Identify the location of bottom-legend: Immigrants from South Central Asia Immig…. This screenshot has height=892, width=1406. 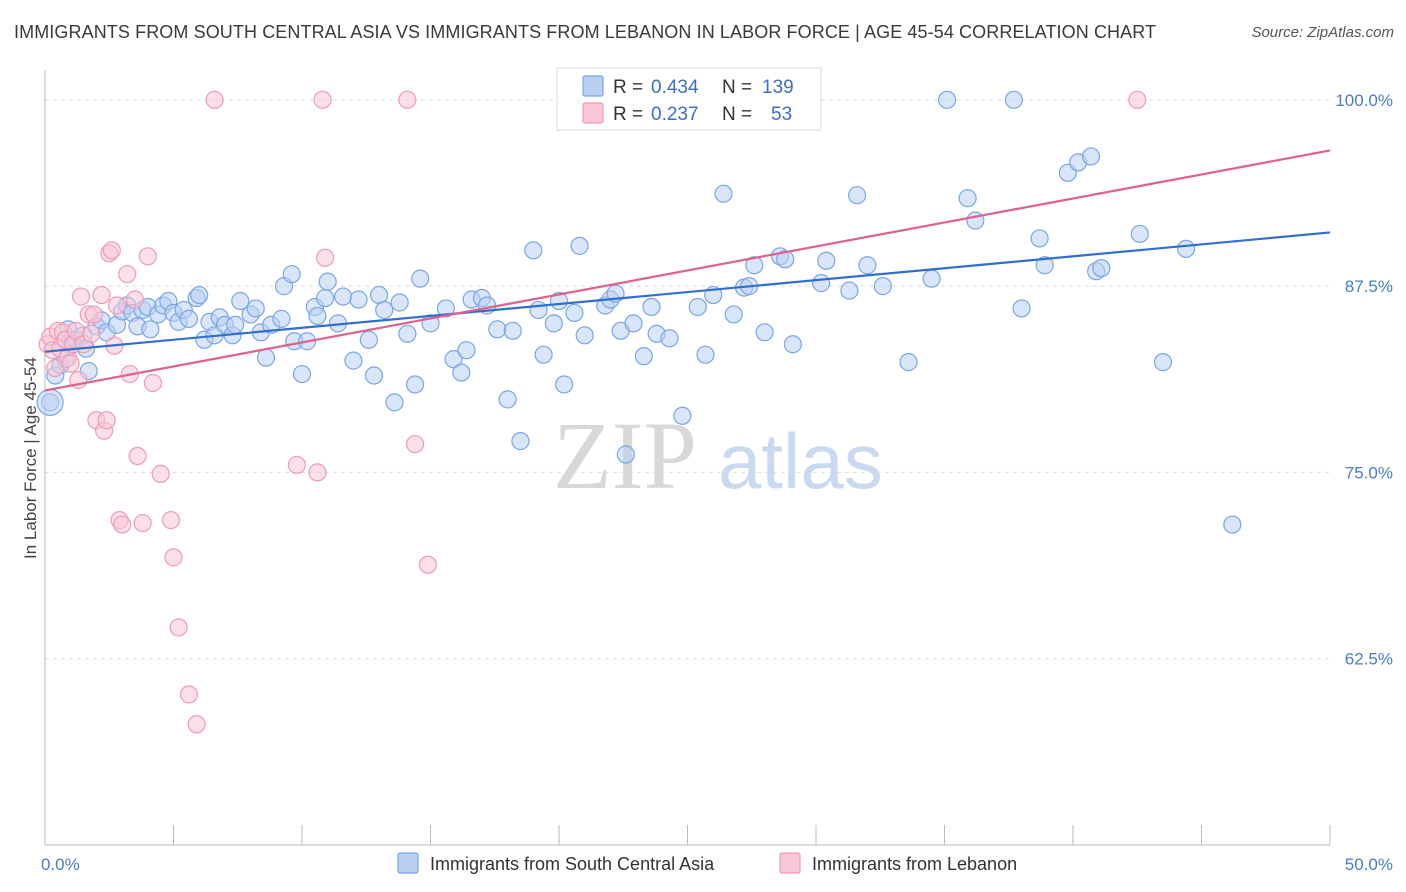
(707, 863).